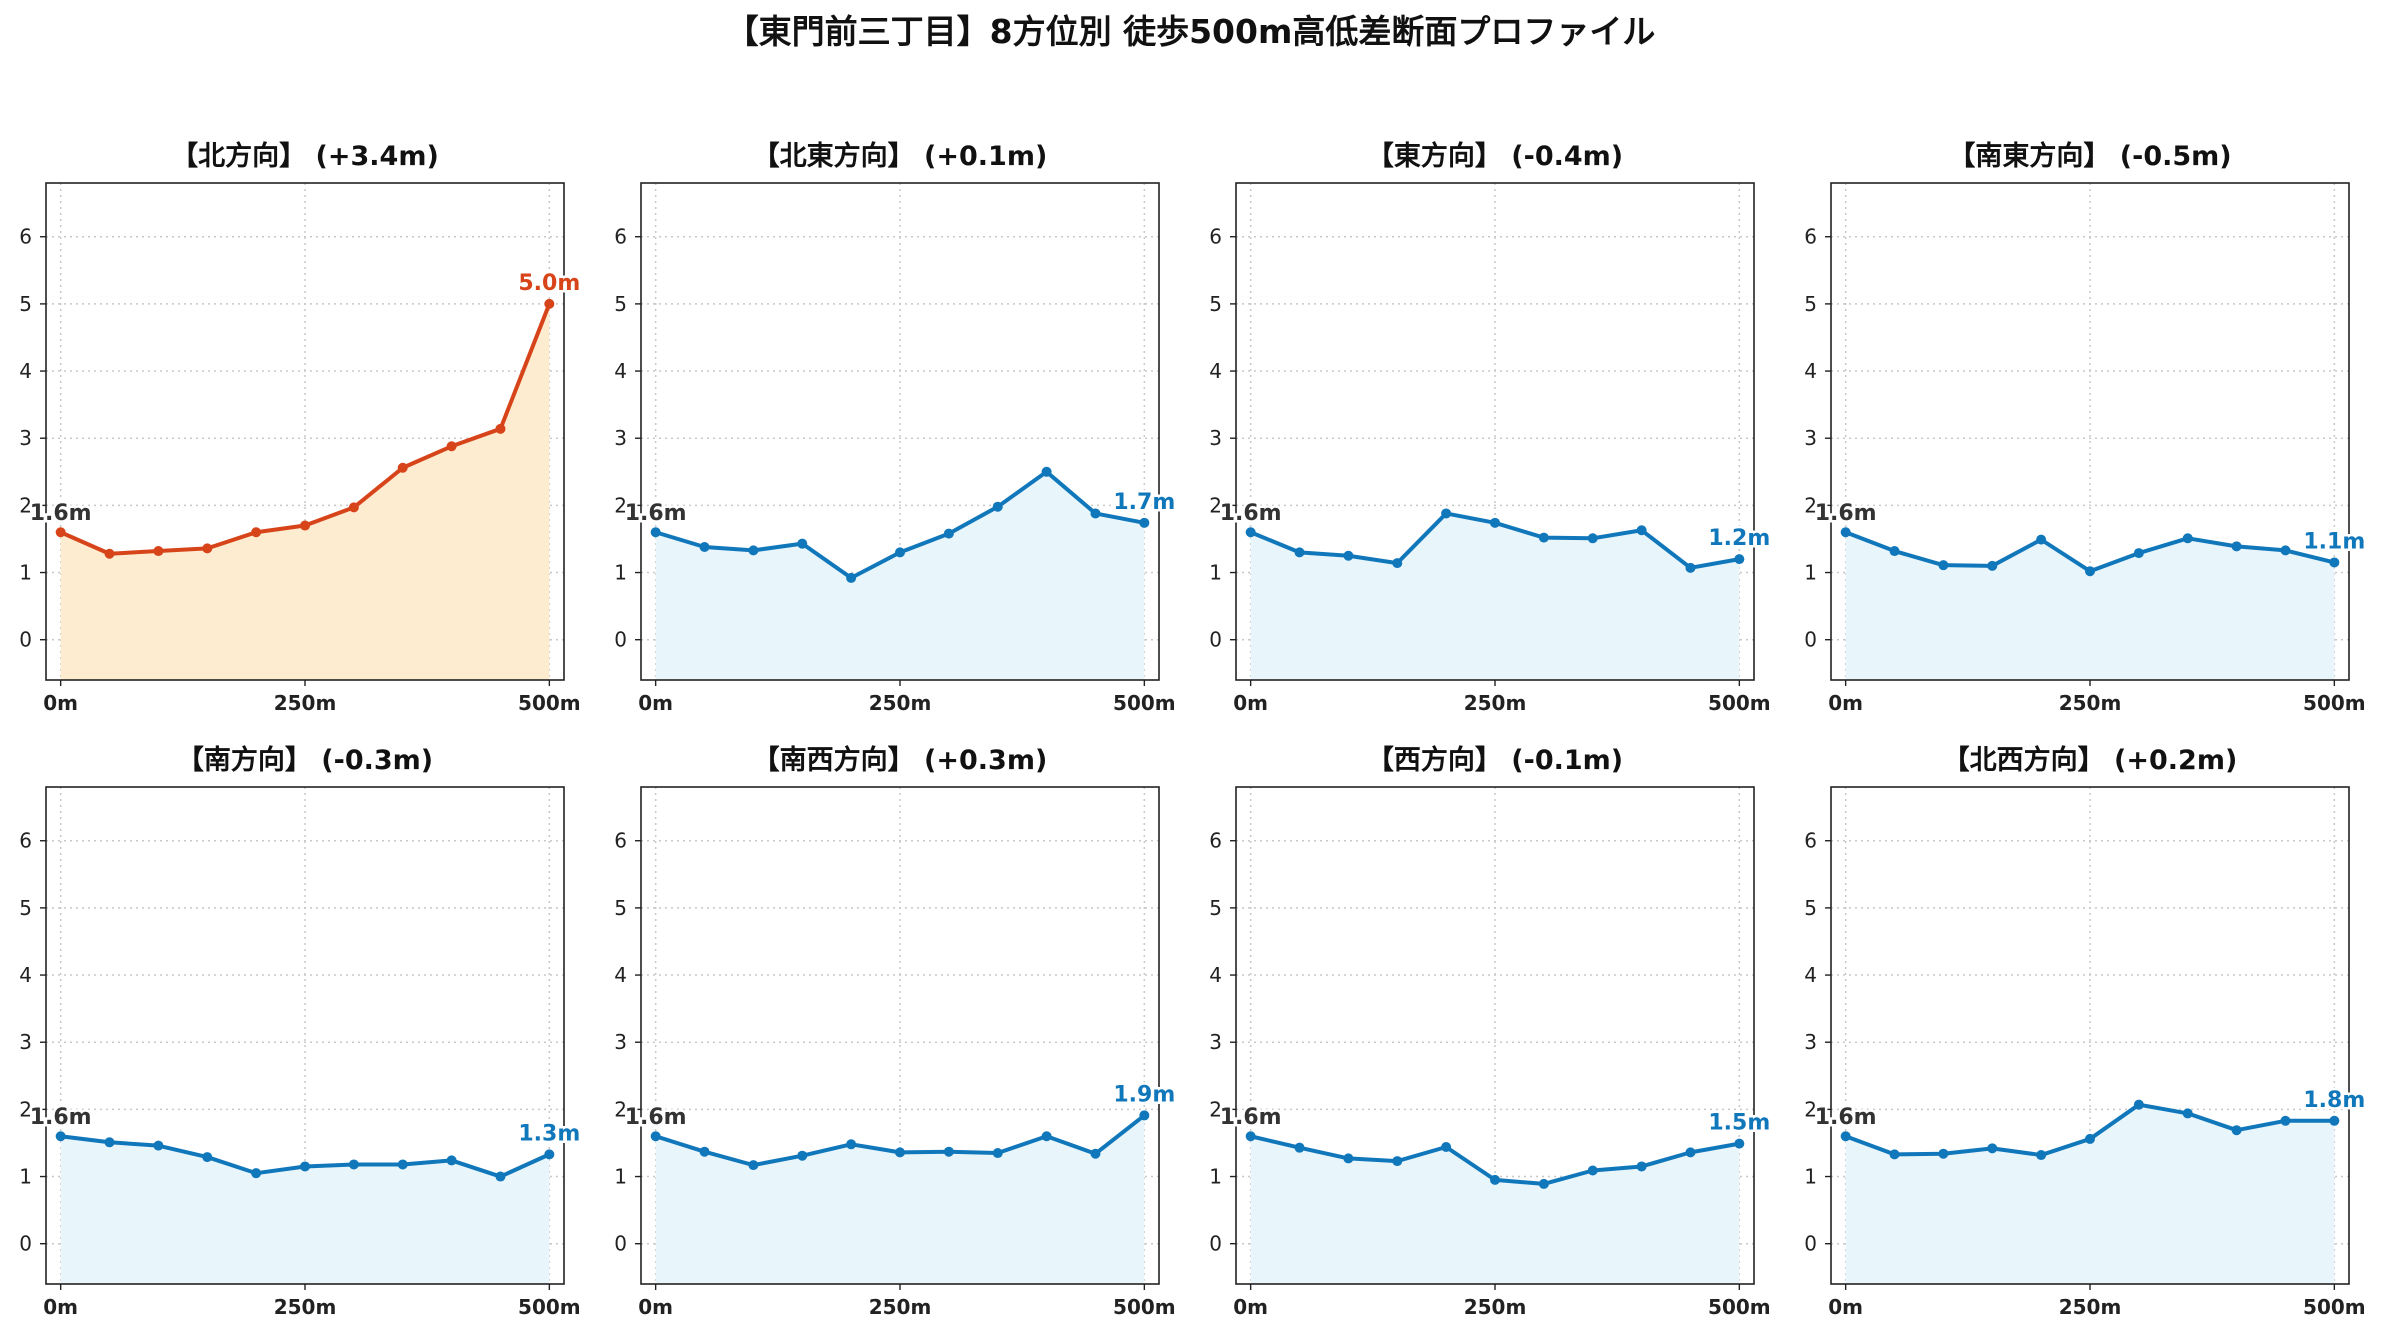  What do you see at coordinates (2090, 760) in the screenshot?
I see `subplot-title: 【北西方向】 (+0.2m)` at bounding box center [2090, 760].